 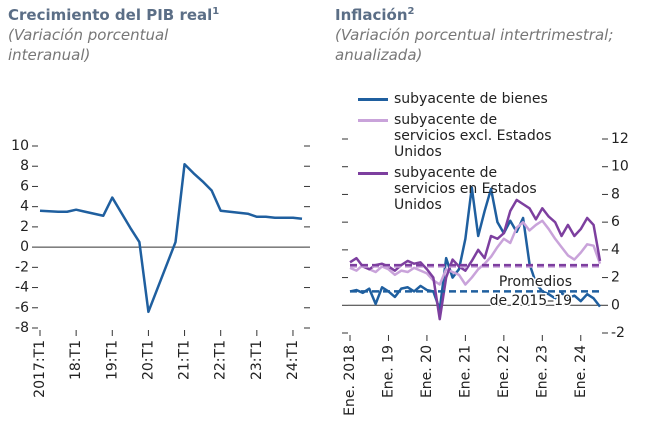 I want to click on x-tick-label: Ene. 22, so click(x=504, y=371).